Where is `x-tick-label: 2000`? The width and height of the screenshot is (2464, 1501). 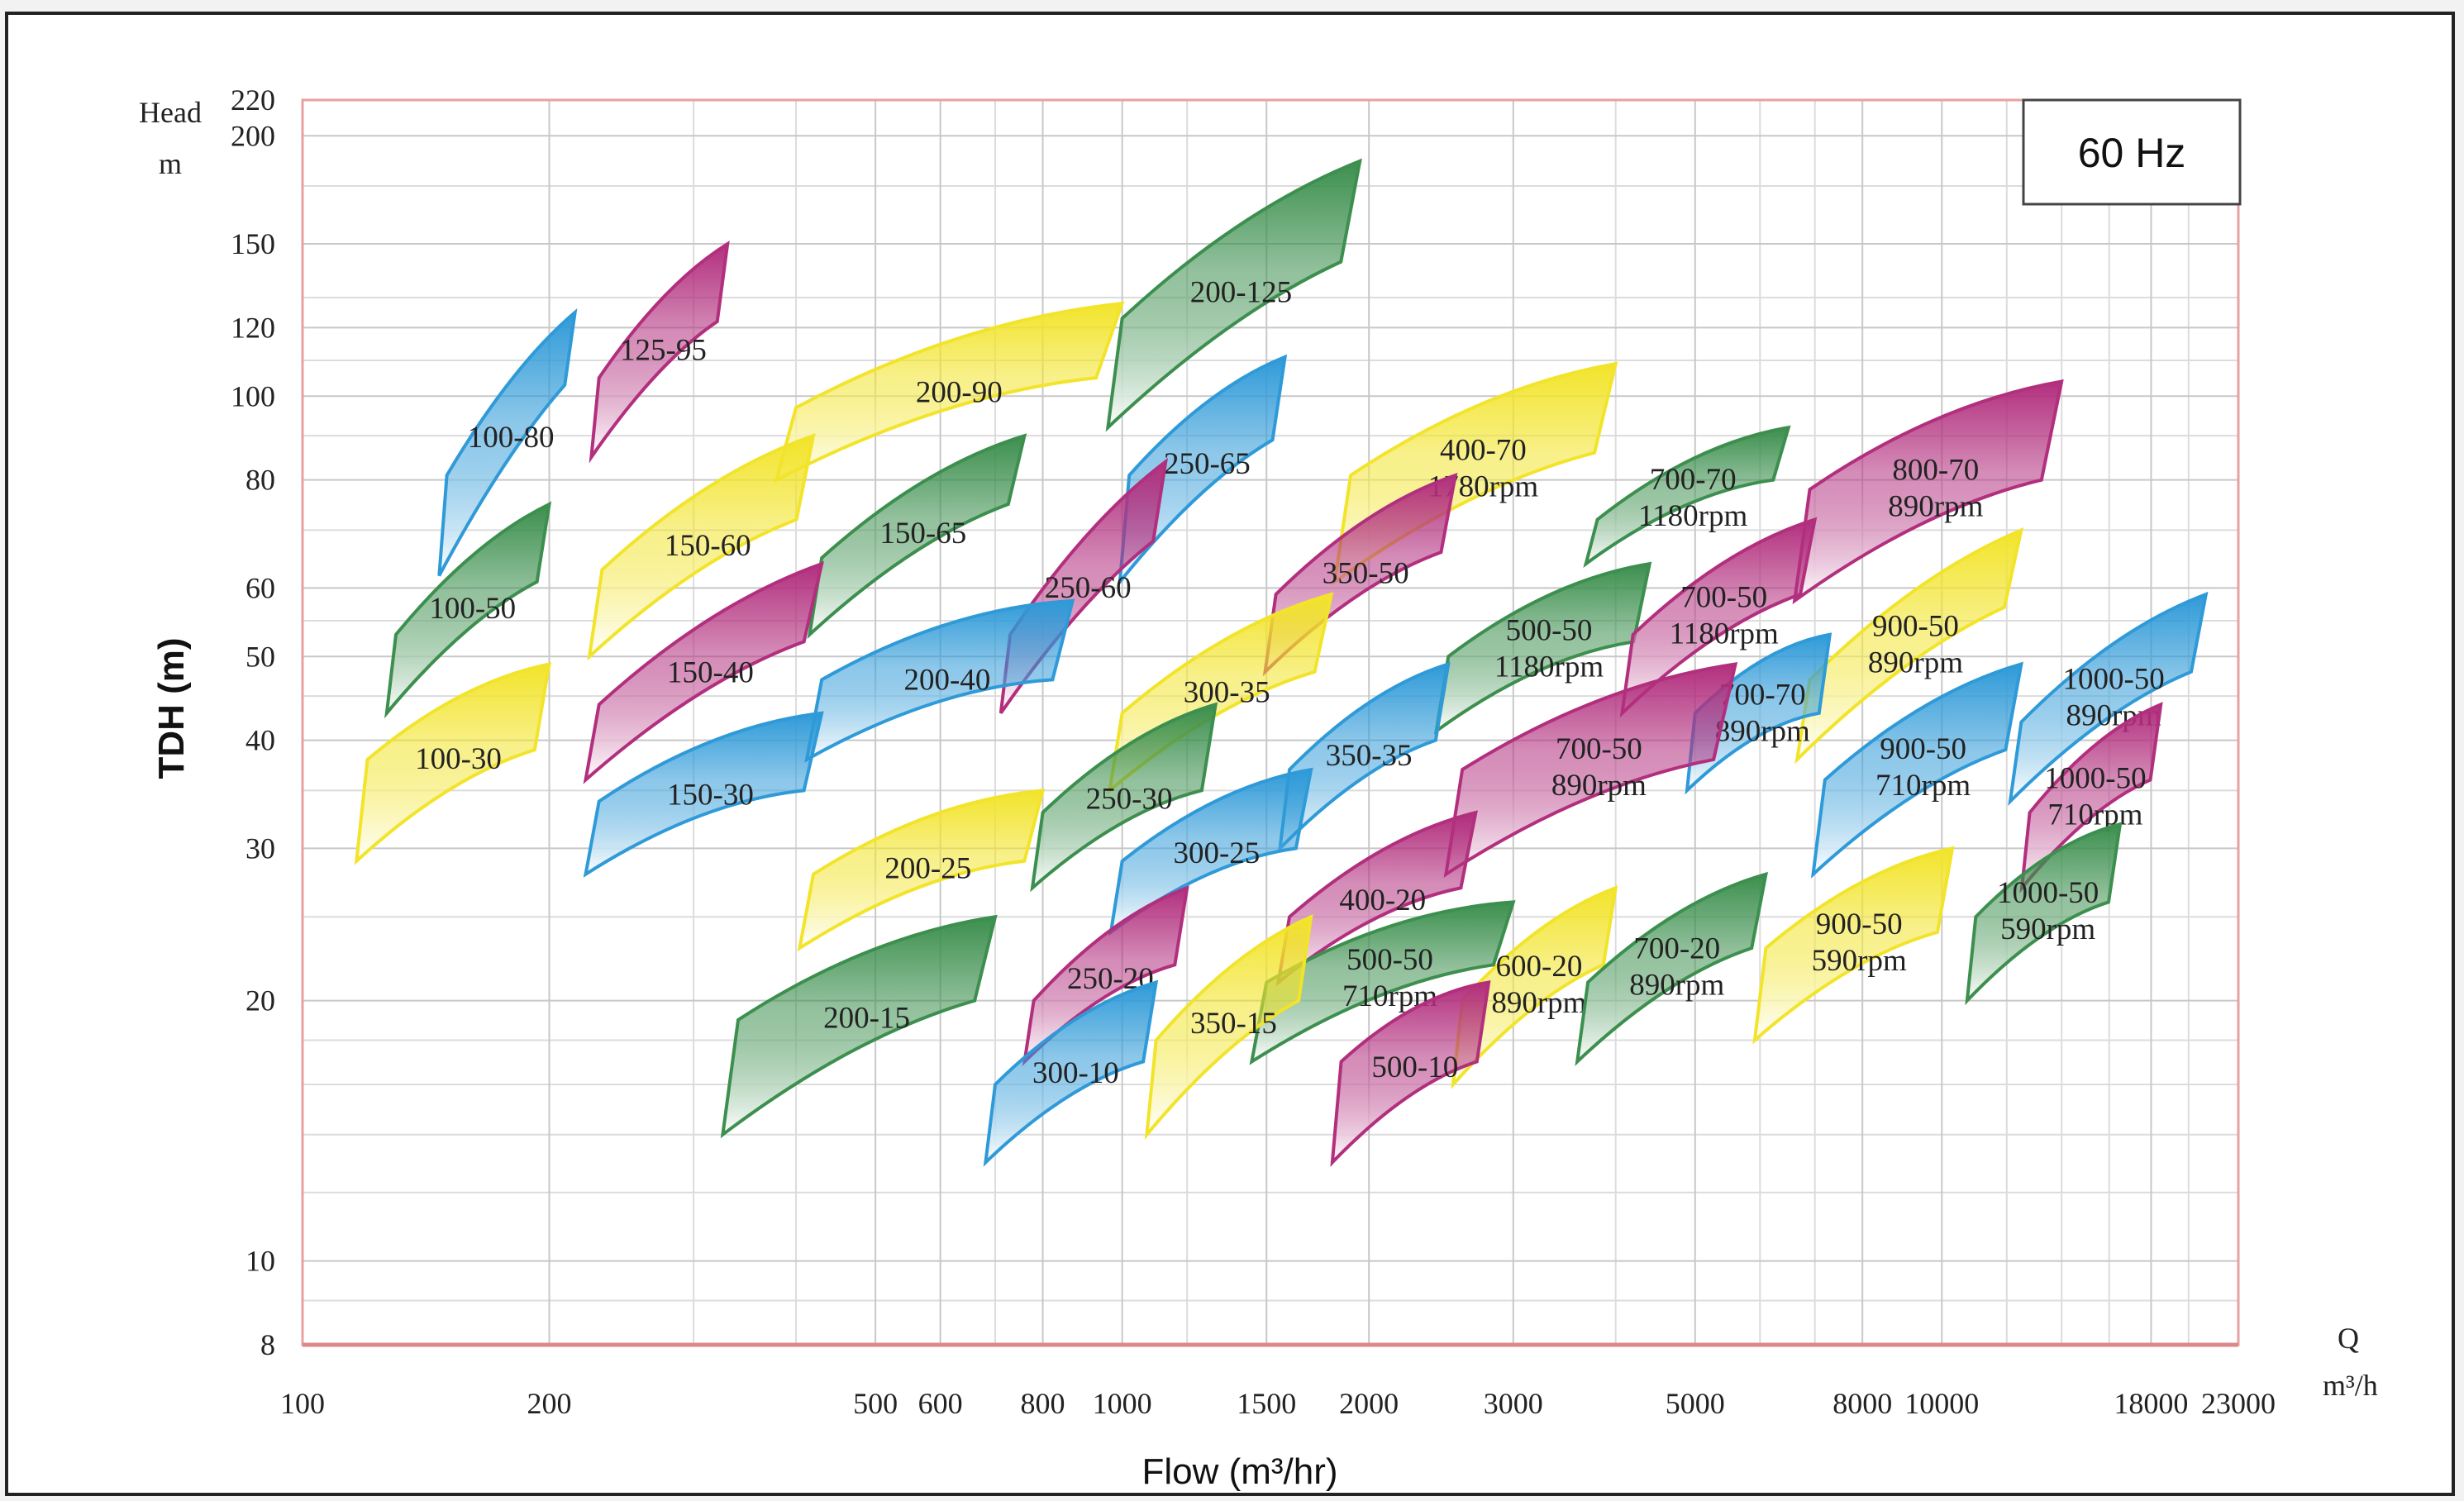
x-tick-label: 2000 is located at coordinates (1369, 1403).